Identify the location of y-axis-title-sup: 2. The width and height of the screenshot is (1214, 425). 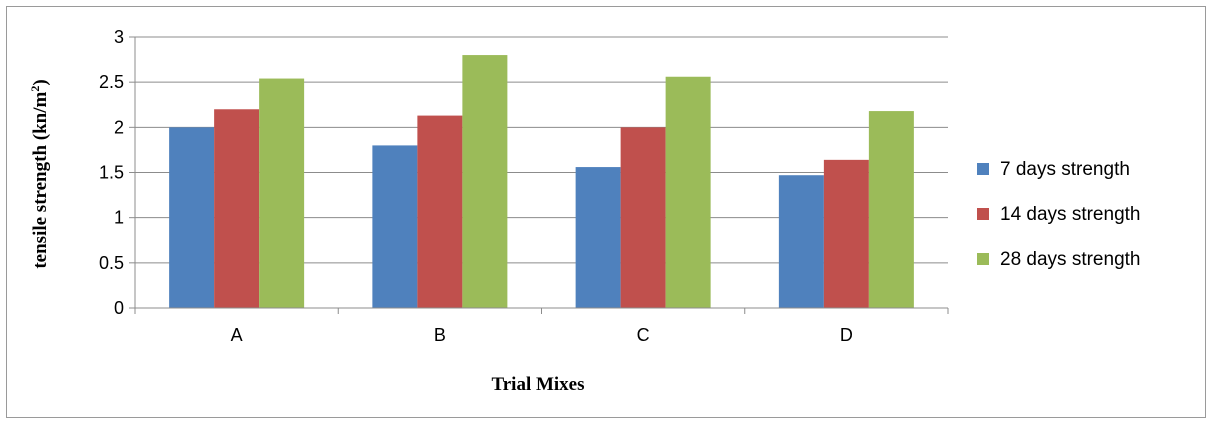
(35, 89).